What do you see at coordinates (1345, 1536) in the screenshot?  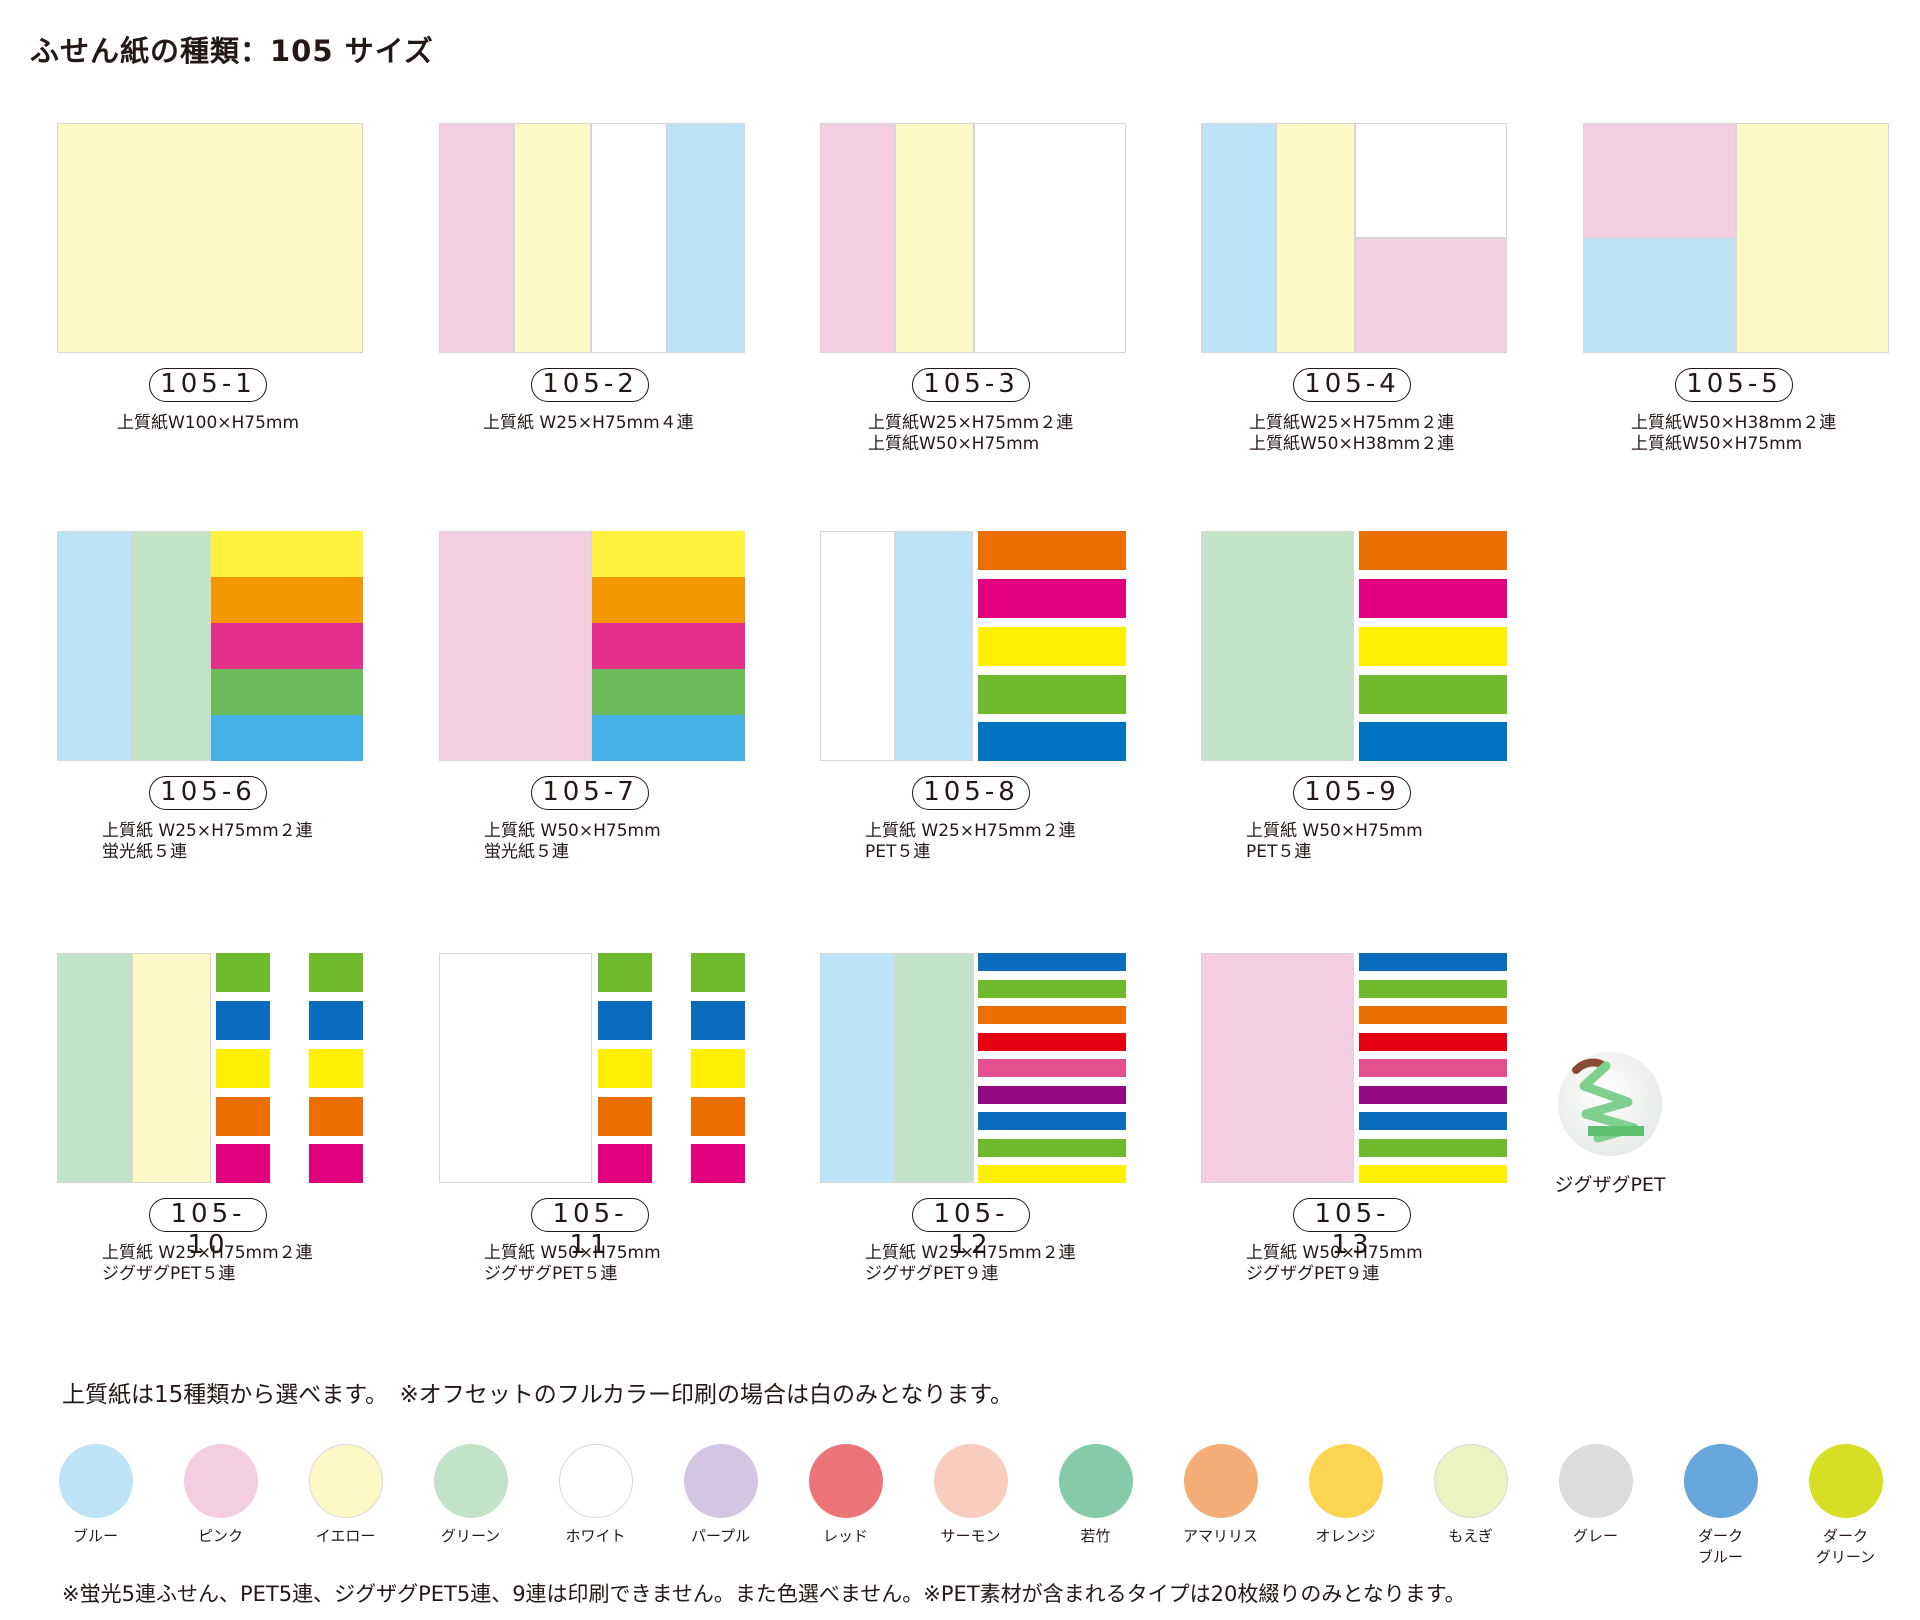 I see `color-name: オレンジ` at bounding box center [1345, 1536].